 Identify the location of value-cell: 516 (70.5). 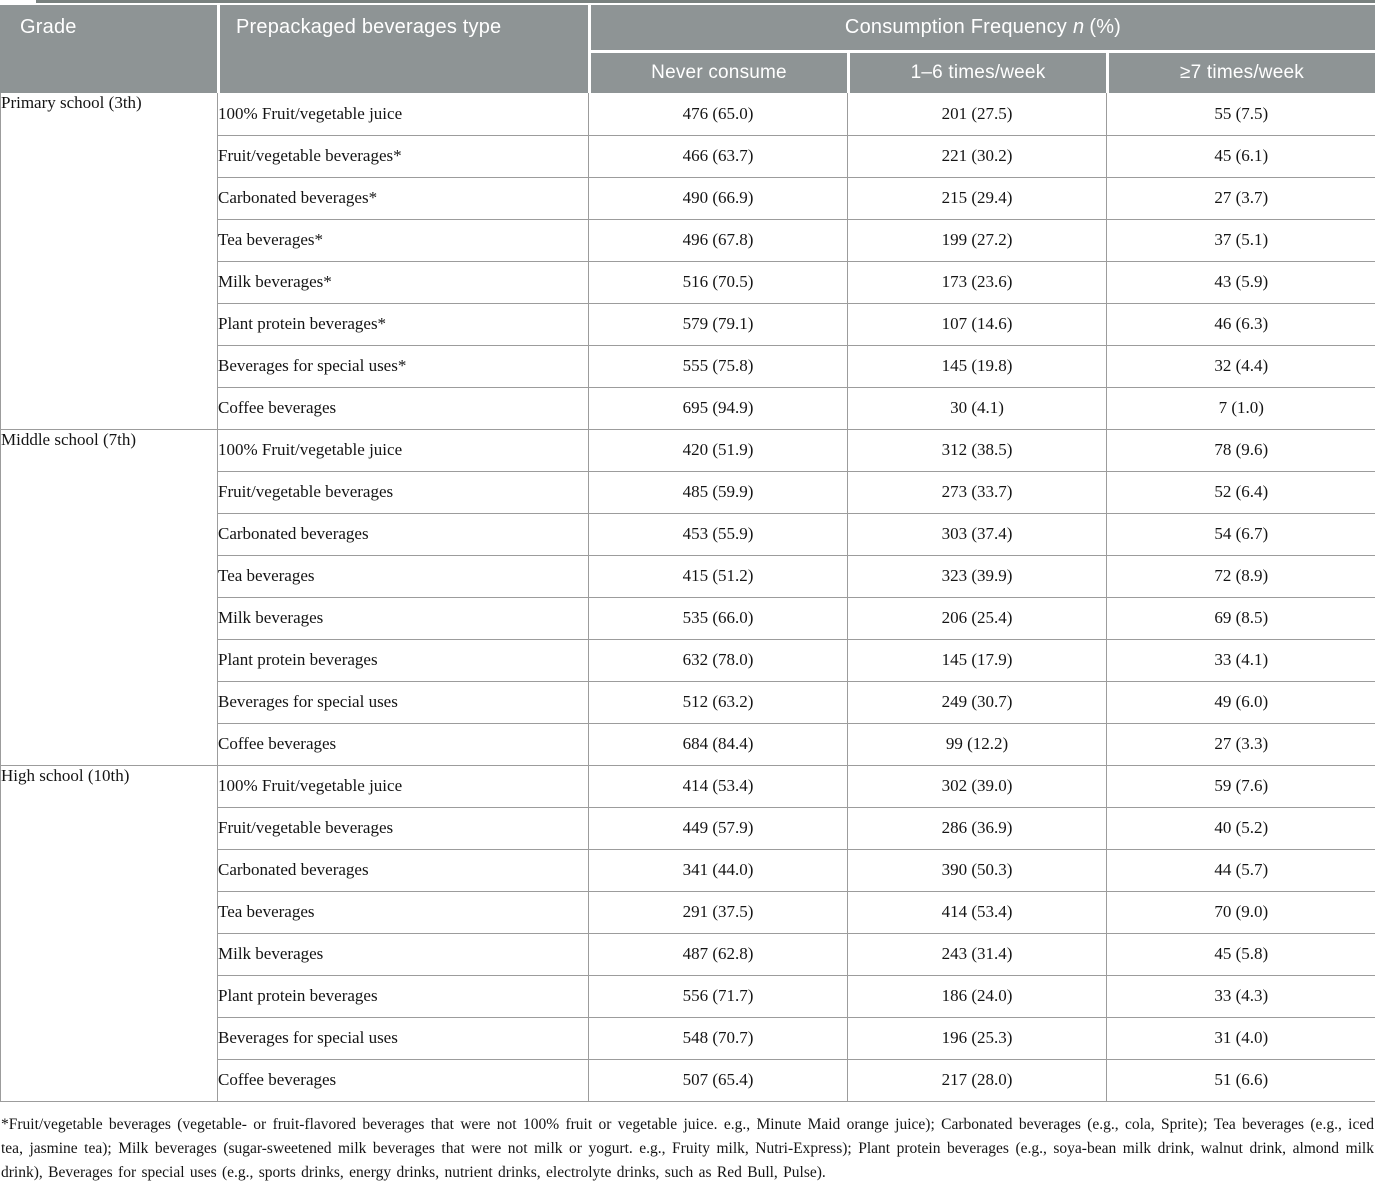
(718, 282).